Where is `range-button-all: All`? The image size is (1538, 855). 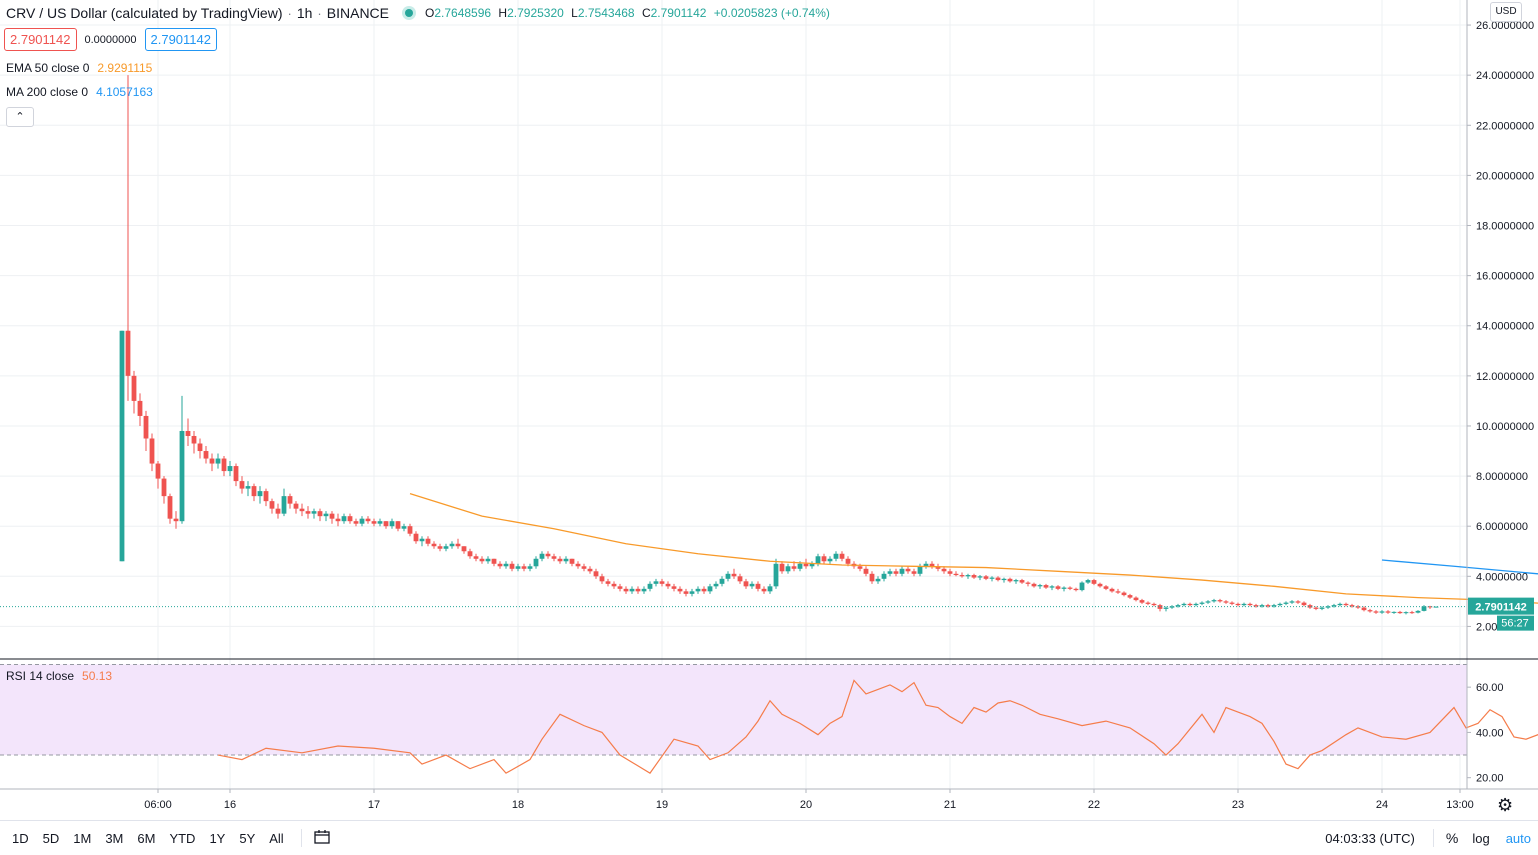
range-button-all: All is located at coordinates (276, 838).